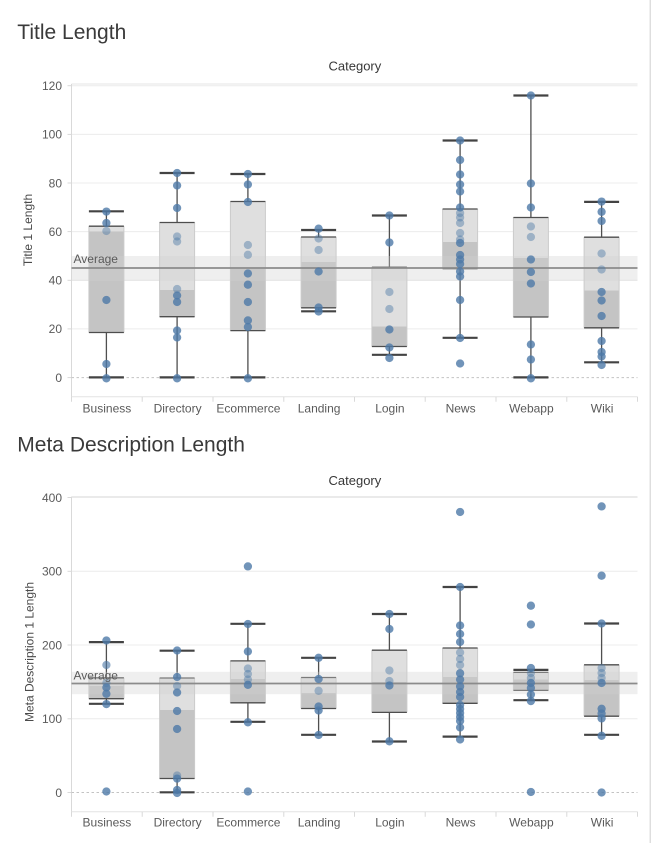 The height and width of the screenshot is (843, 651). I want to click on svg-text: 300, so click(52, 572).